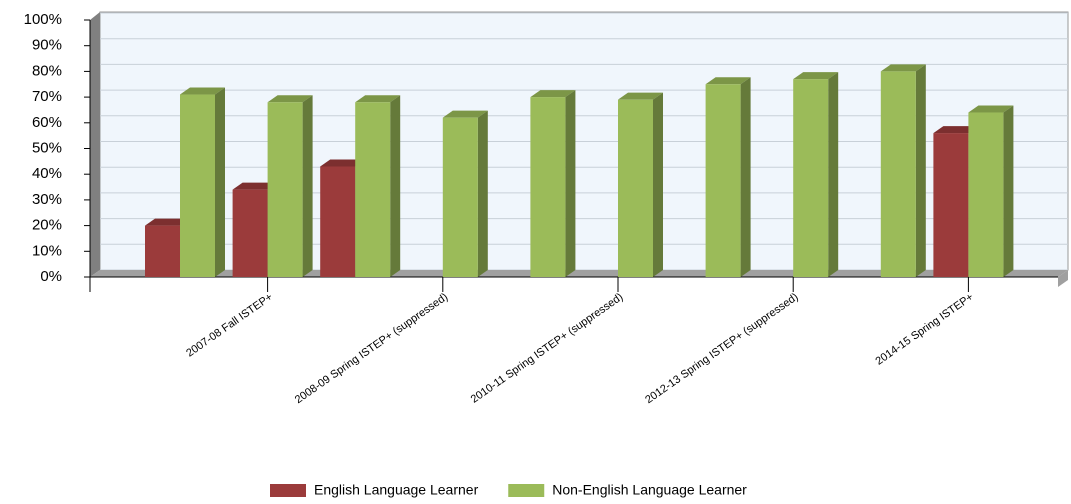  What do you see at coordinates (649, 490) in the screenshot?
I see `legend-label: Non-English Language Learner` at bounding box center [649, 490].